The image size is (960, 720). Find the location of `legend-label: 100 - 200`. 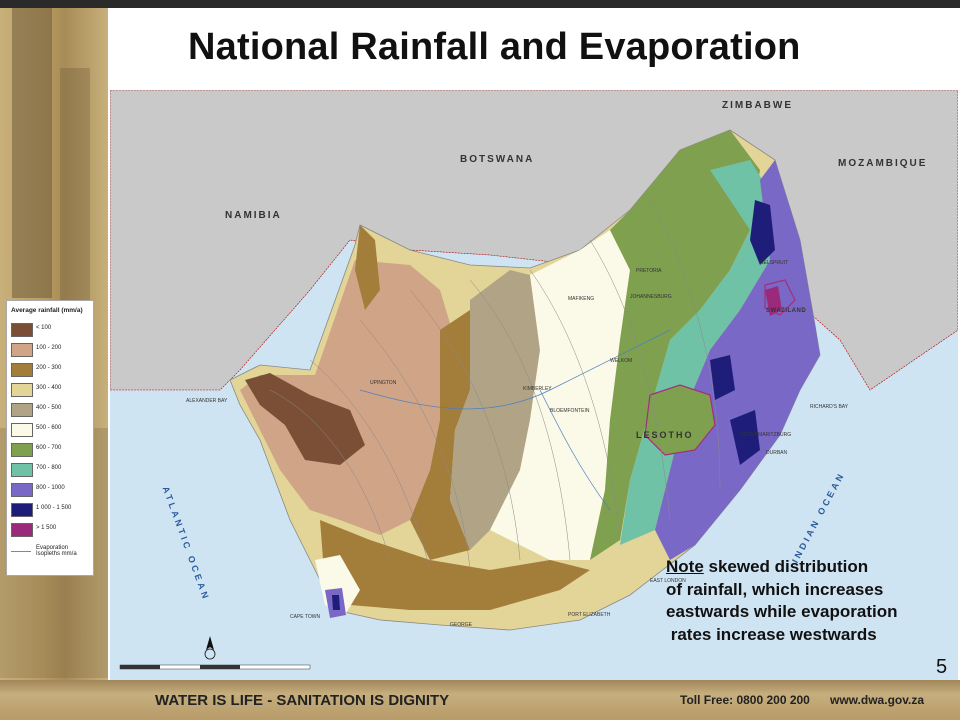

legend-label: 100 - 200 is located at coordinates (49, 348).